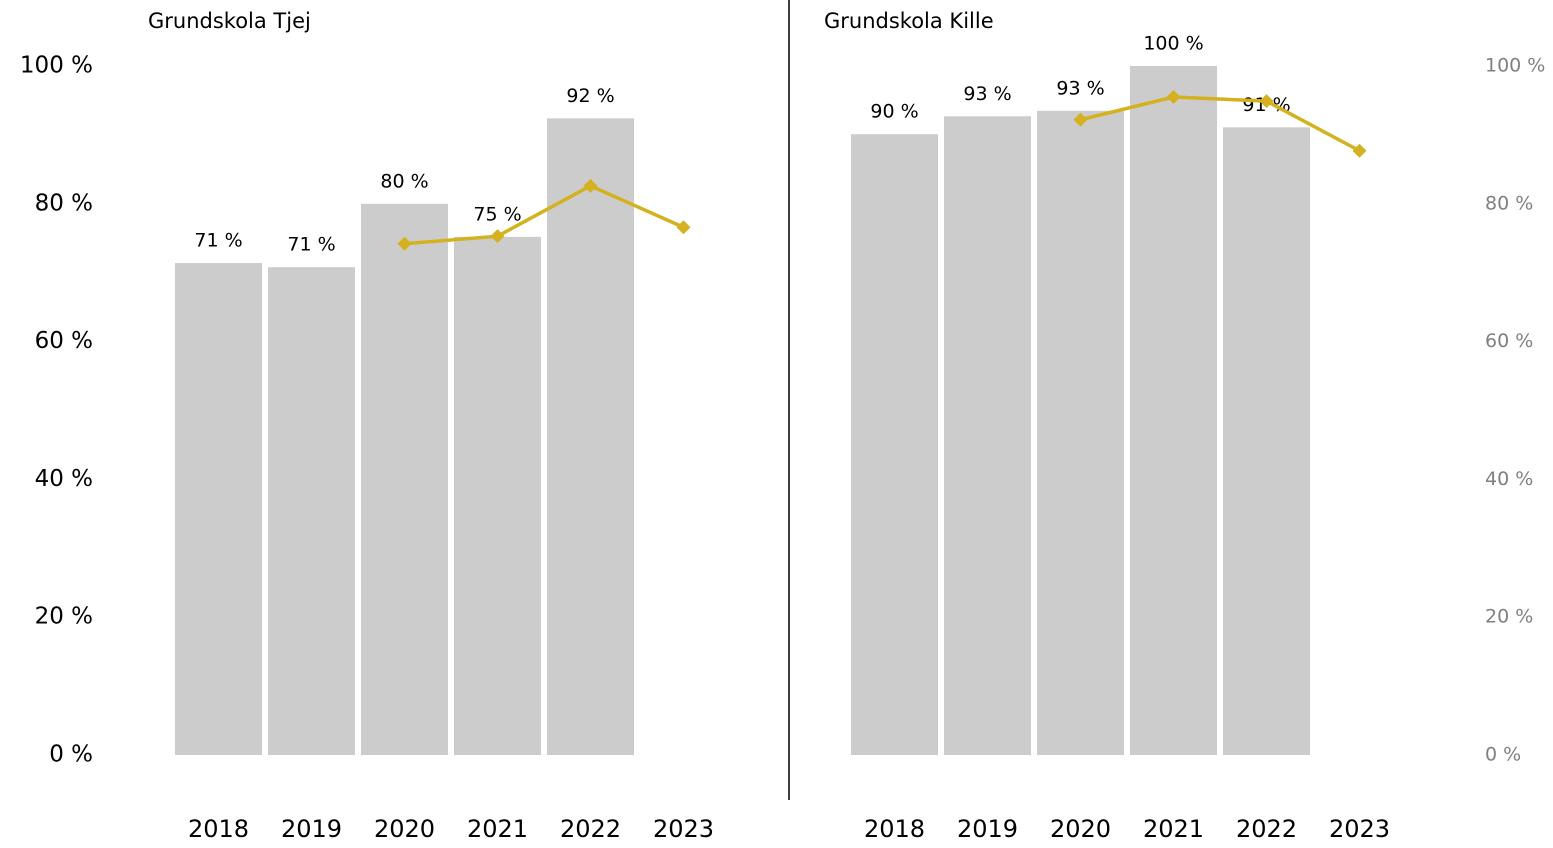 The height and width of the screenshot is (848, 1553). What do you see at coordinates (497, 214) in the screenshot?
I see `data-label: 75 %` at bounding box center [497, 214].